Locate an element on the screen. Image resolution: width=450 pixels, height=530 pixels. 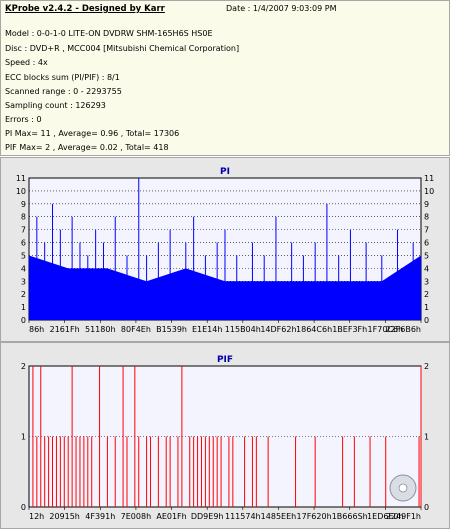
pif-xtick-10: 1ED6E0h is located at coordinates (385, 516).